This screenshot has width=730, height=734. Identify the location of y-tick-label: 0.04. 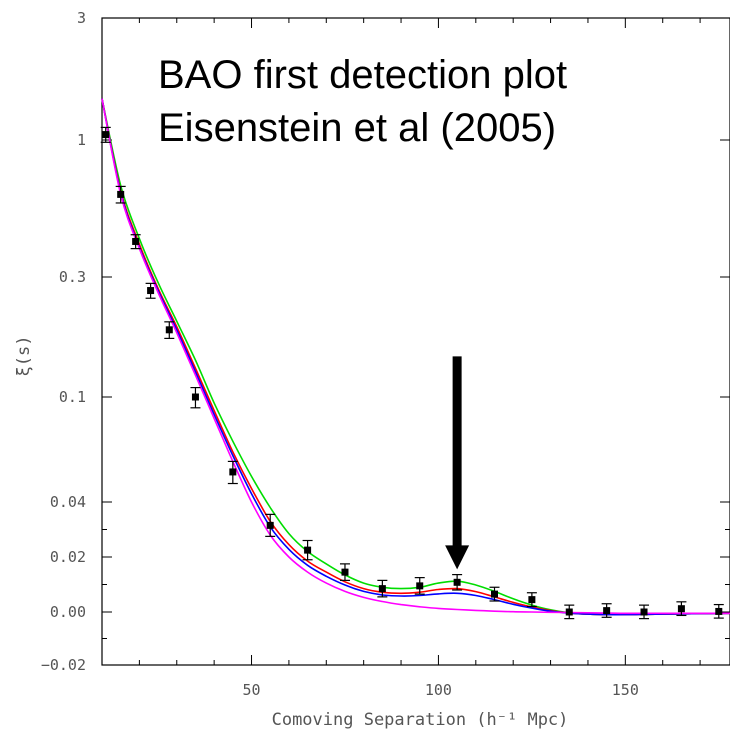
(68, 502).